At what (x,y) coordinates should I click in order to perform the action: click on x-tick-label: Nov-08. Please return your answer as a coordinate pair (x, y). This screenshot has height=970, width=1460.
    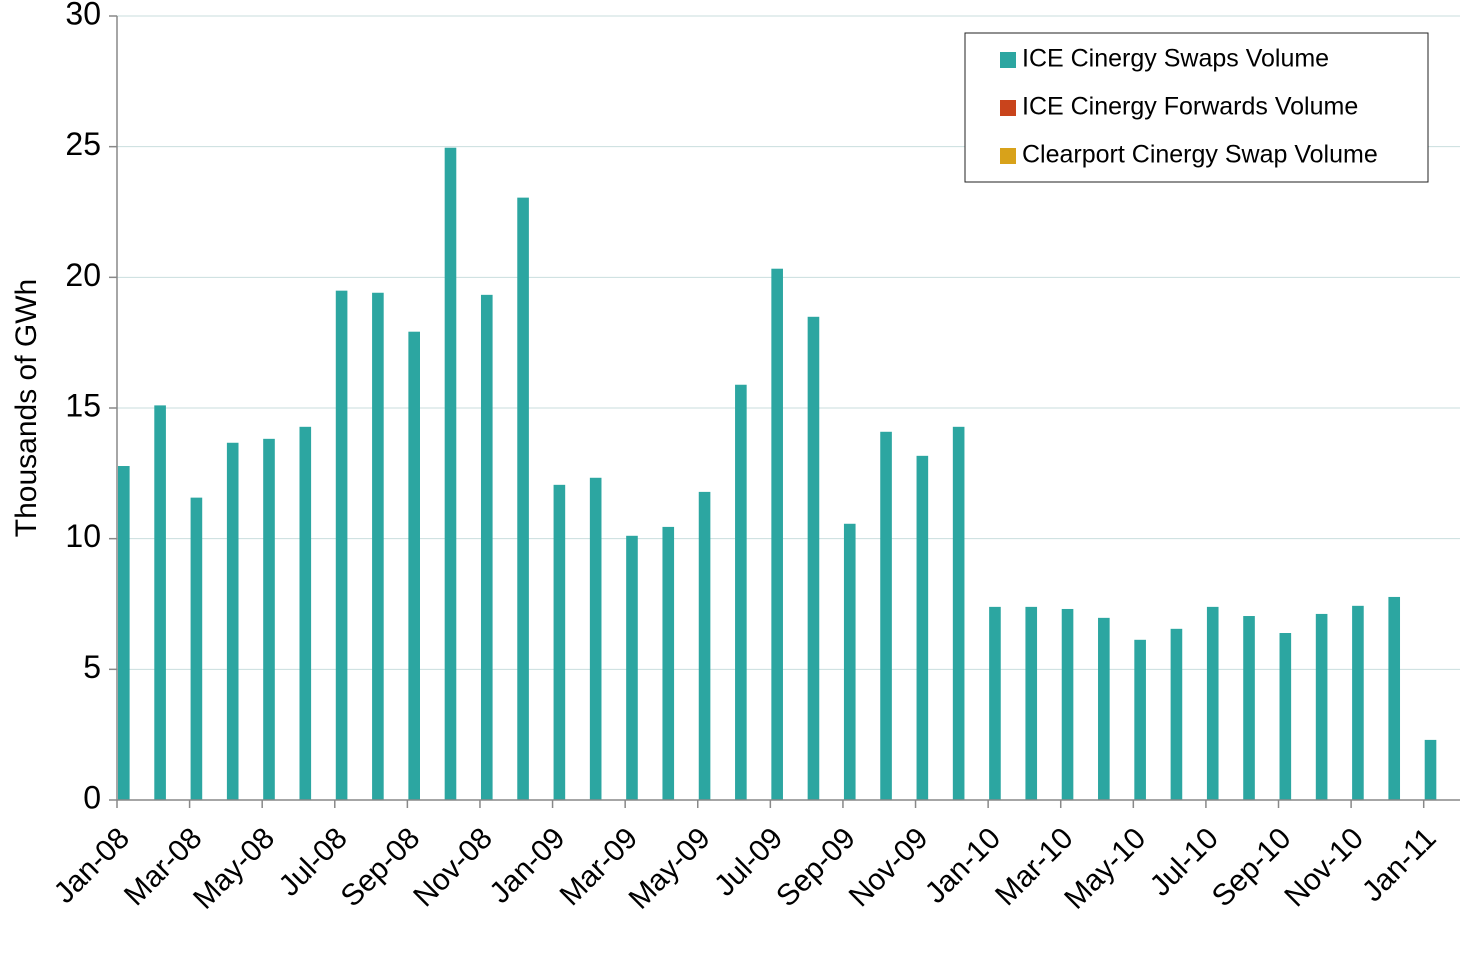
    Looking at the image, I should click on (453, 868).